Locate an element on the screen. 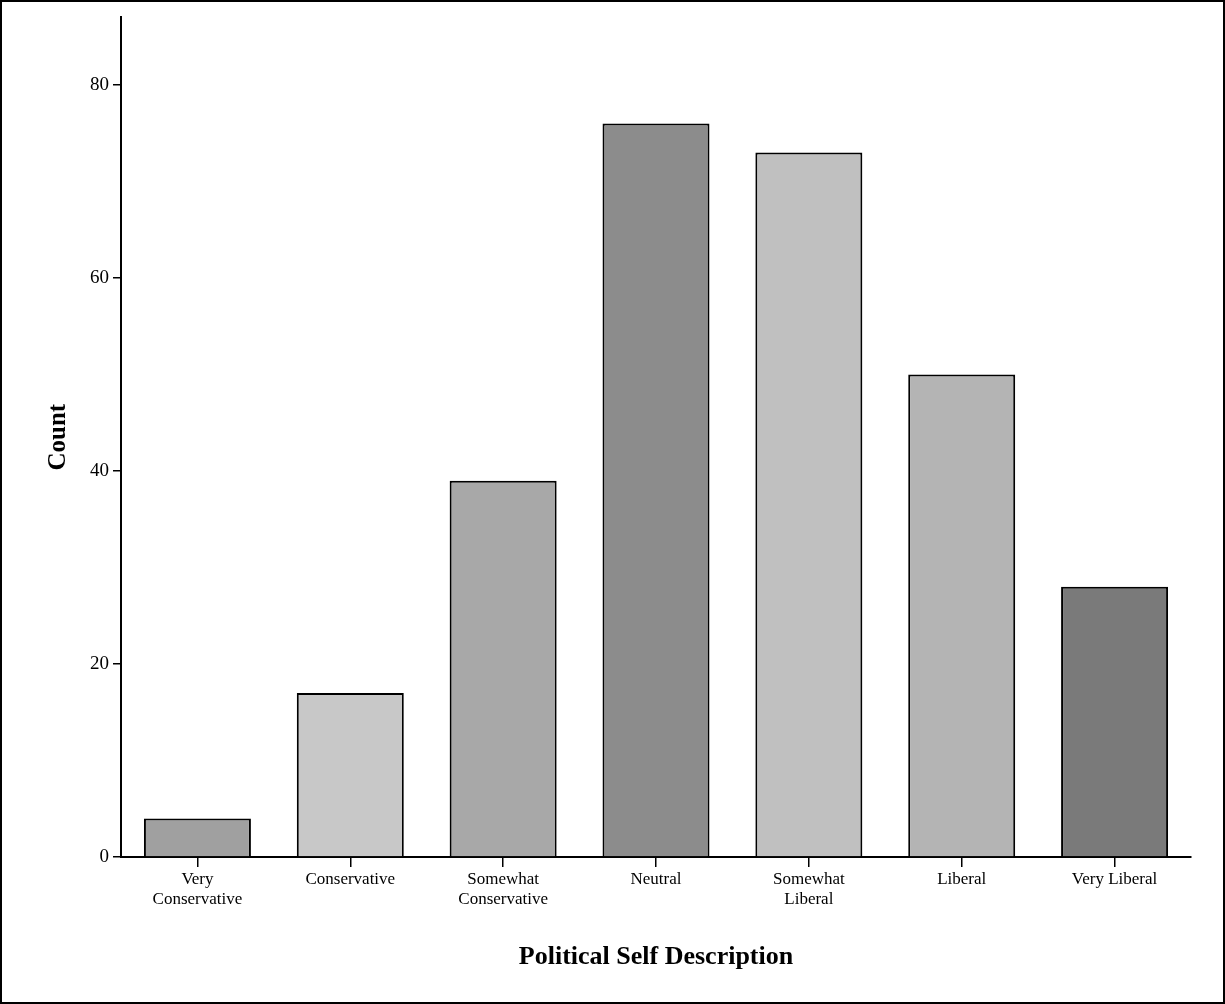  y-tick-label: 40 is located at coordinates (99, 469).